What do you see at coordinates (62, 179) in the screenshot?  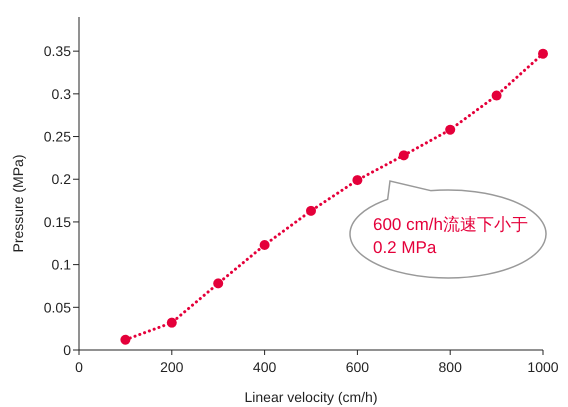 I see `y-tick-label: 0.2` at bounding box center [62, 179].